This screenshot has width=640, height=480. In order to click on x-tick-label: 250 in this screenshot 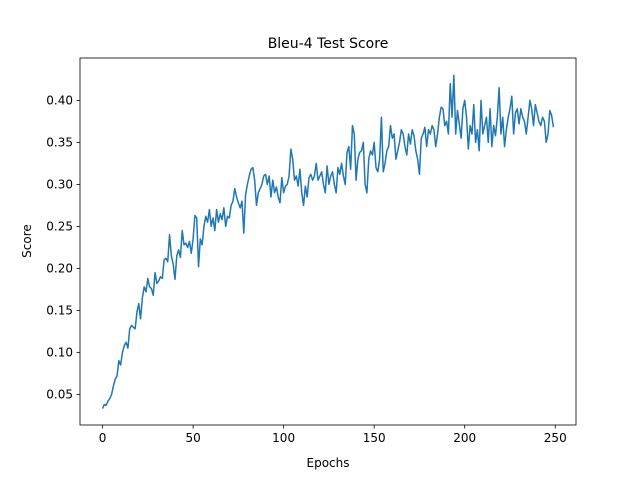, I will do `click(555, 438)`.